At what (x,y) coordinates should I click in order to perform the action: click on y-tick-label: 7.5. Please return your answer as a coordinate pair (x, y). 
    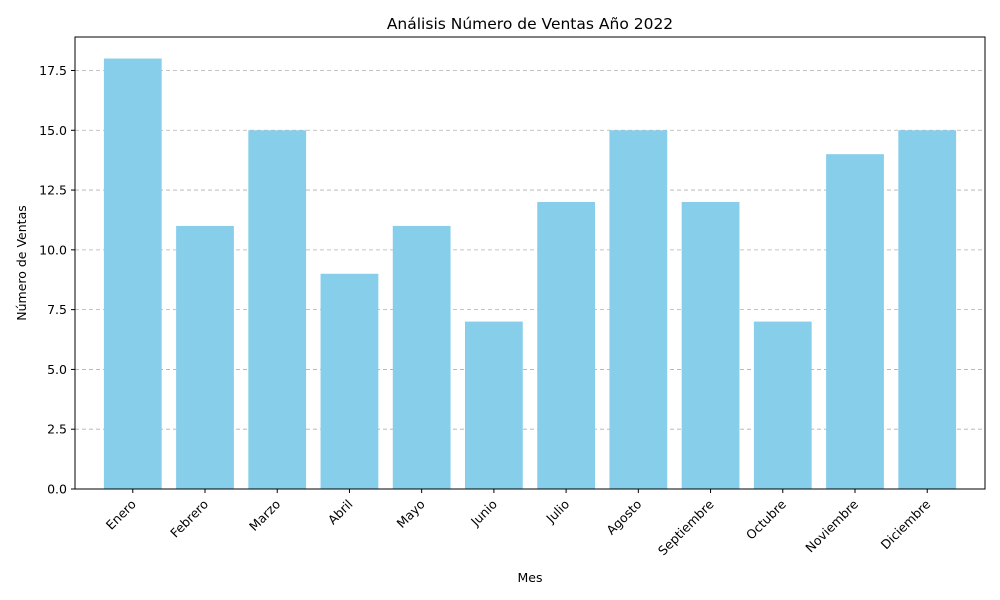
    Looking at the image, I should click on (57, 309).